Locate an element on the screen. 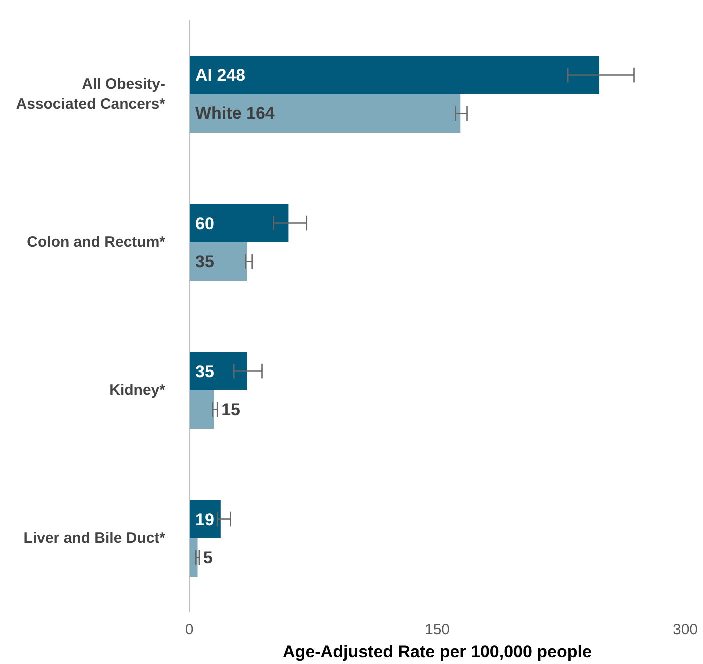  x-tick-label: 0 is located at coordinates (189, 630).